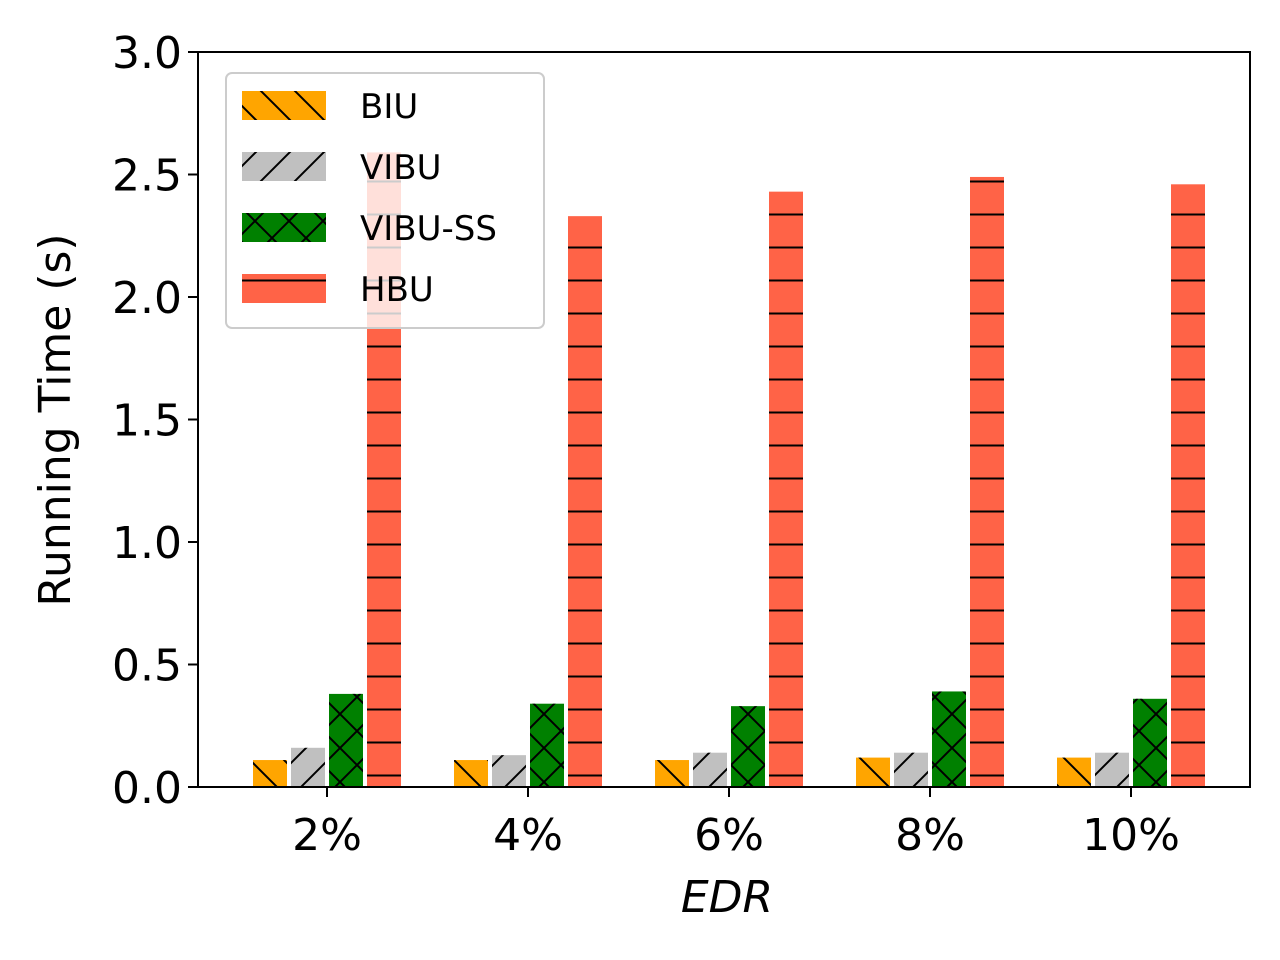  What do you see at coordinates (1150, 742) in the screenshot?
I see `bar-hatch-vibu-ss-10pct` at bounding box center [1150, 742].